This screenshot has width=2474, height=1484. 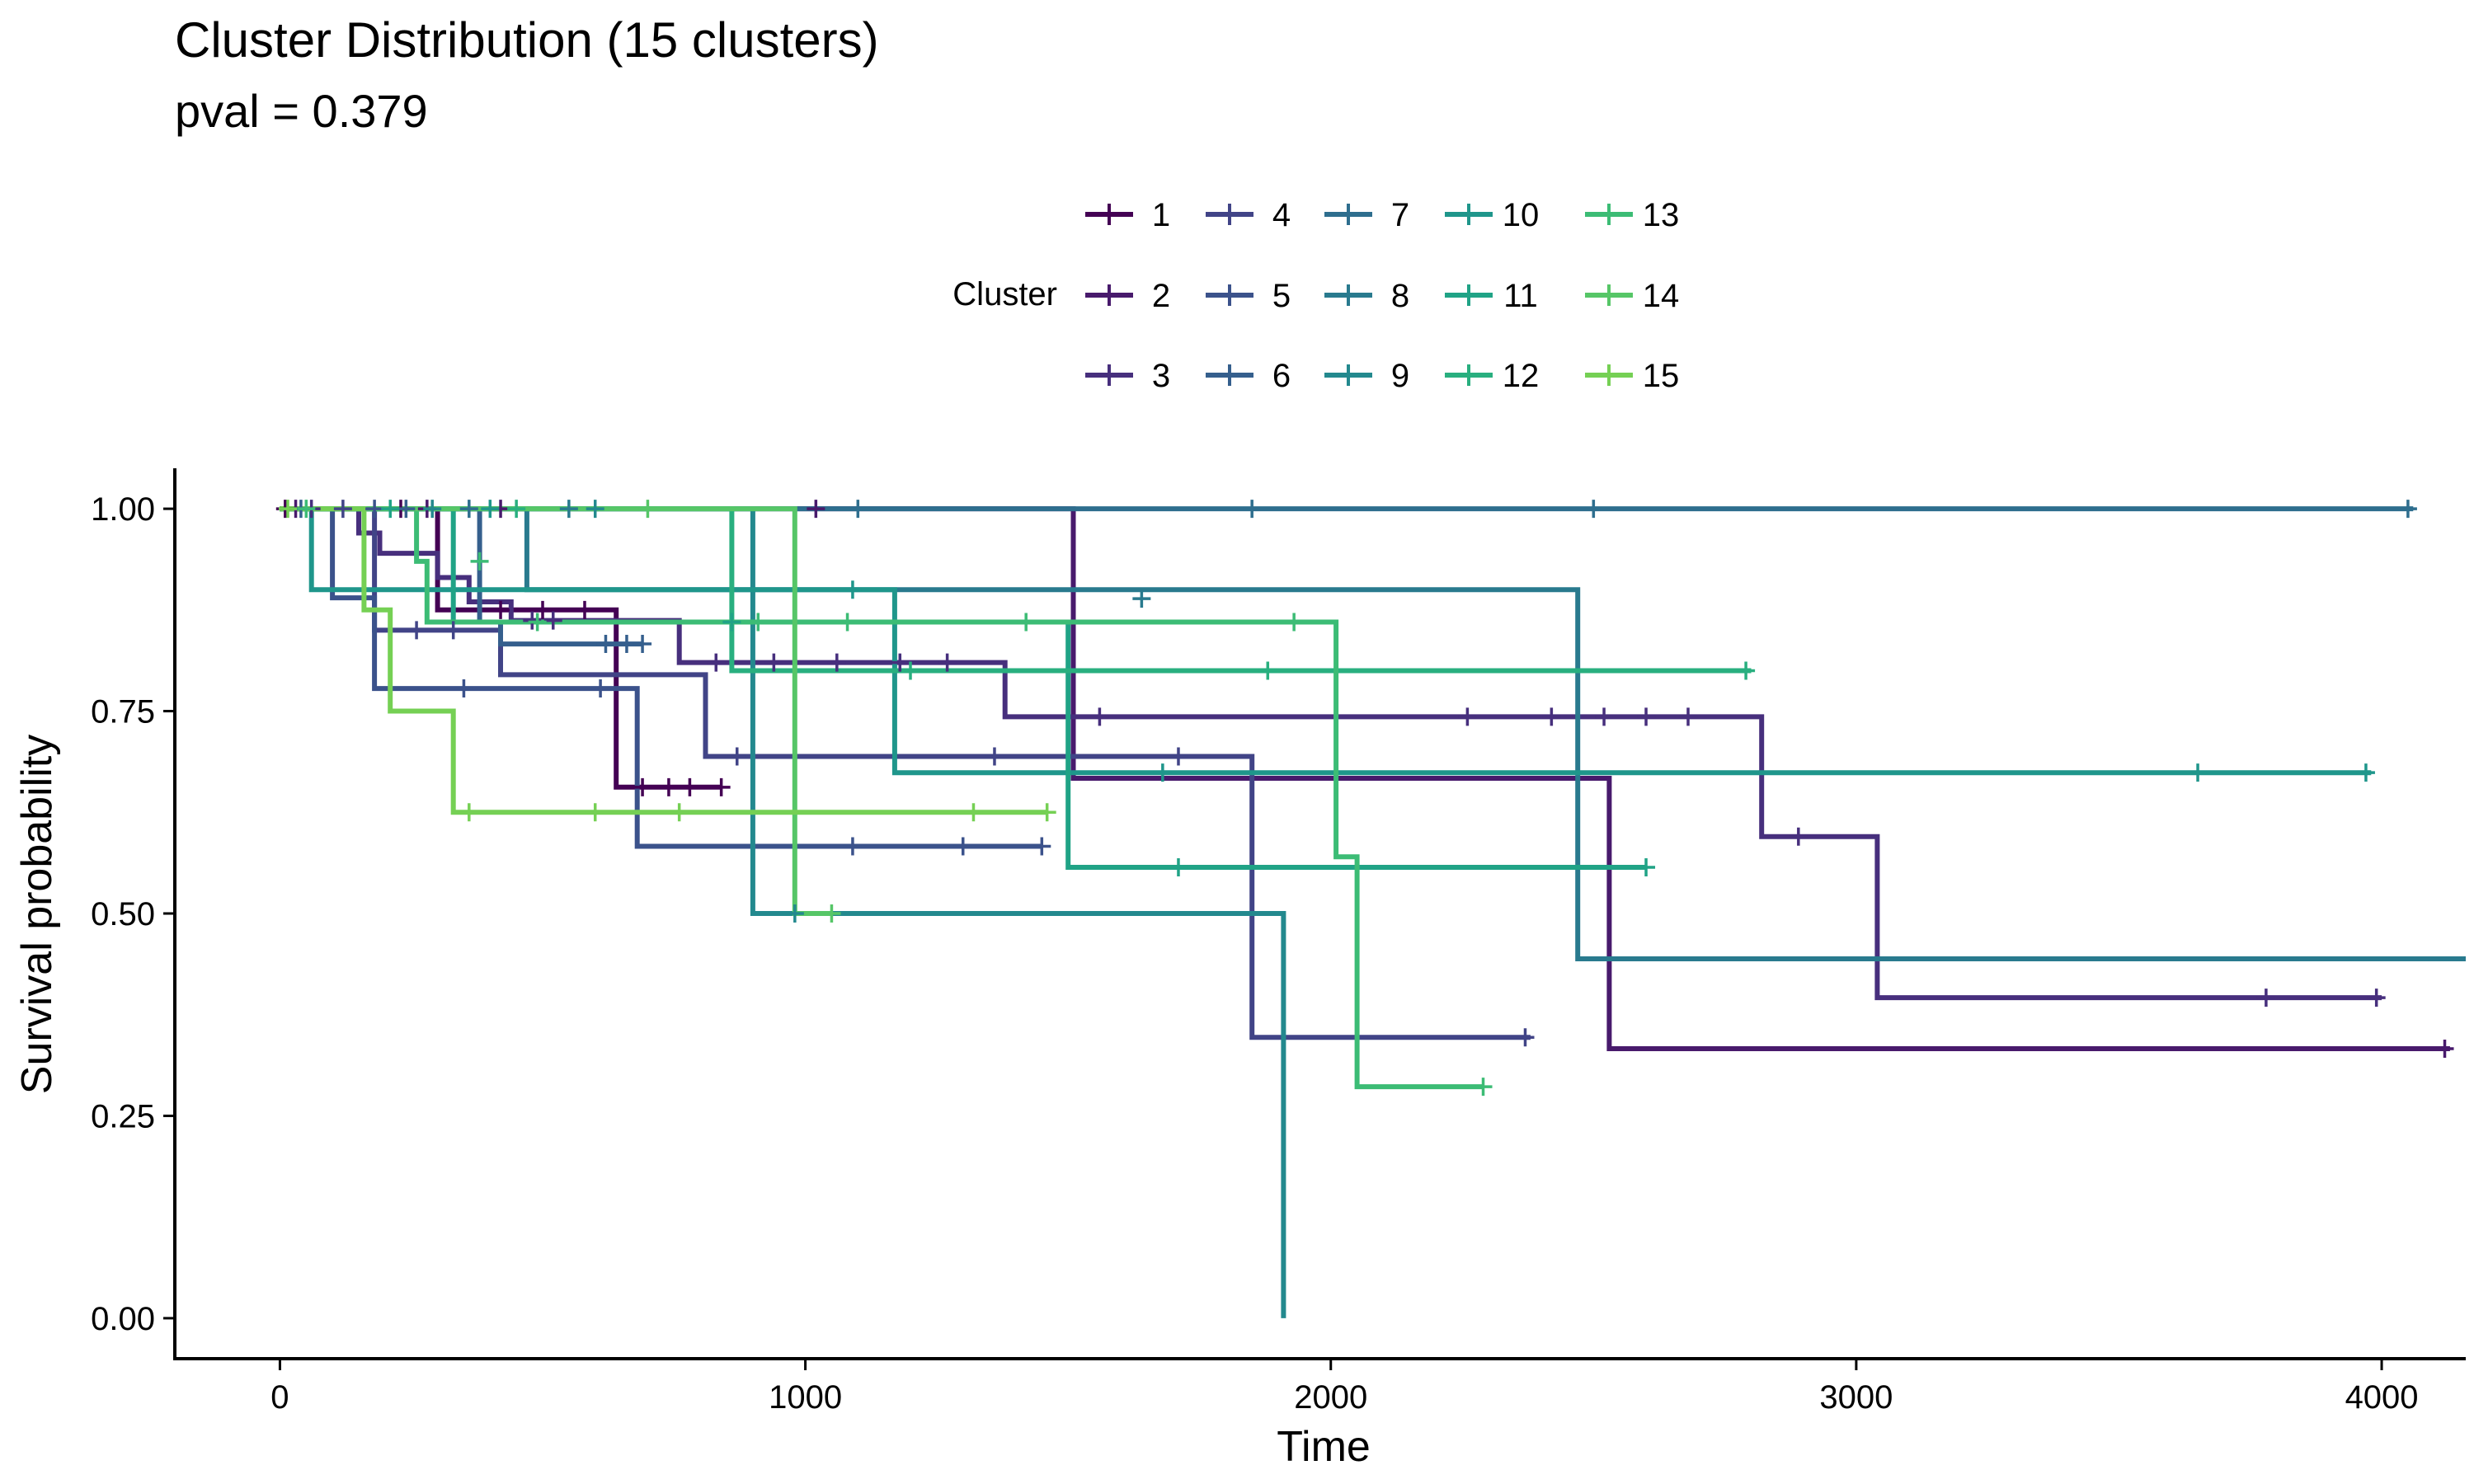 What do you see at coordinates (1004, 294) in the screenshot?
I see `legend-title: Cluster` at bounding box center [1004, 294].